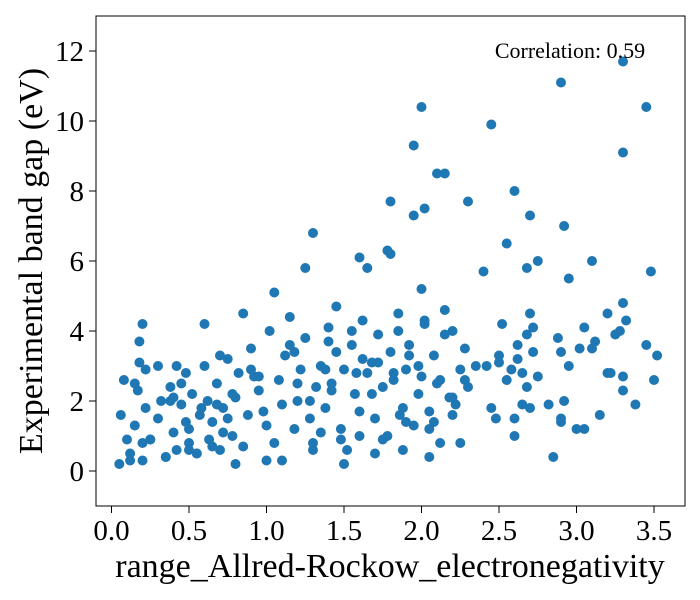 Image resolution: width=700 pixels, height=600 pixels. I want to click on x-axis-ticks: 0.0 0.5 1.0 1.5 2.0 2.5 3.0 3.5, so click(382, 526).